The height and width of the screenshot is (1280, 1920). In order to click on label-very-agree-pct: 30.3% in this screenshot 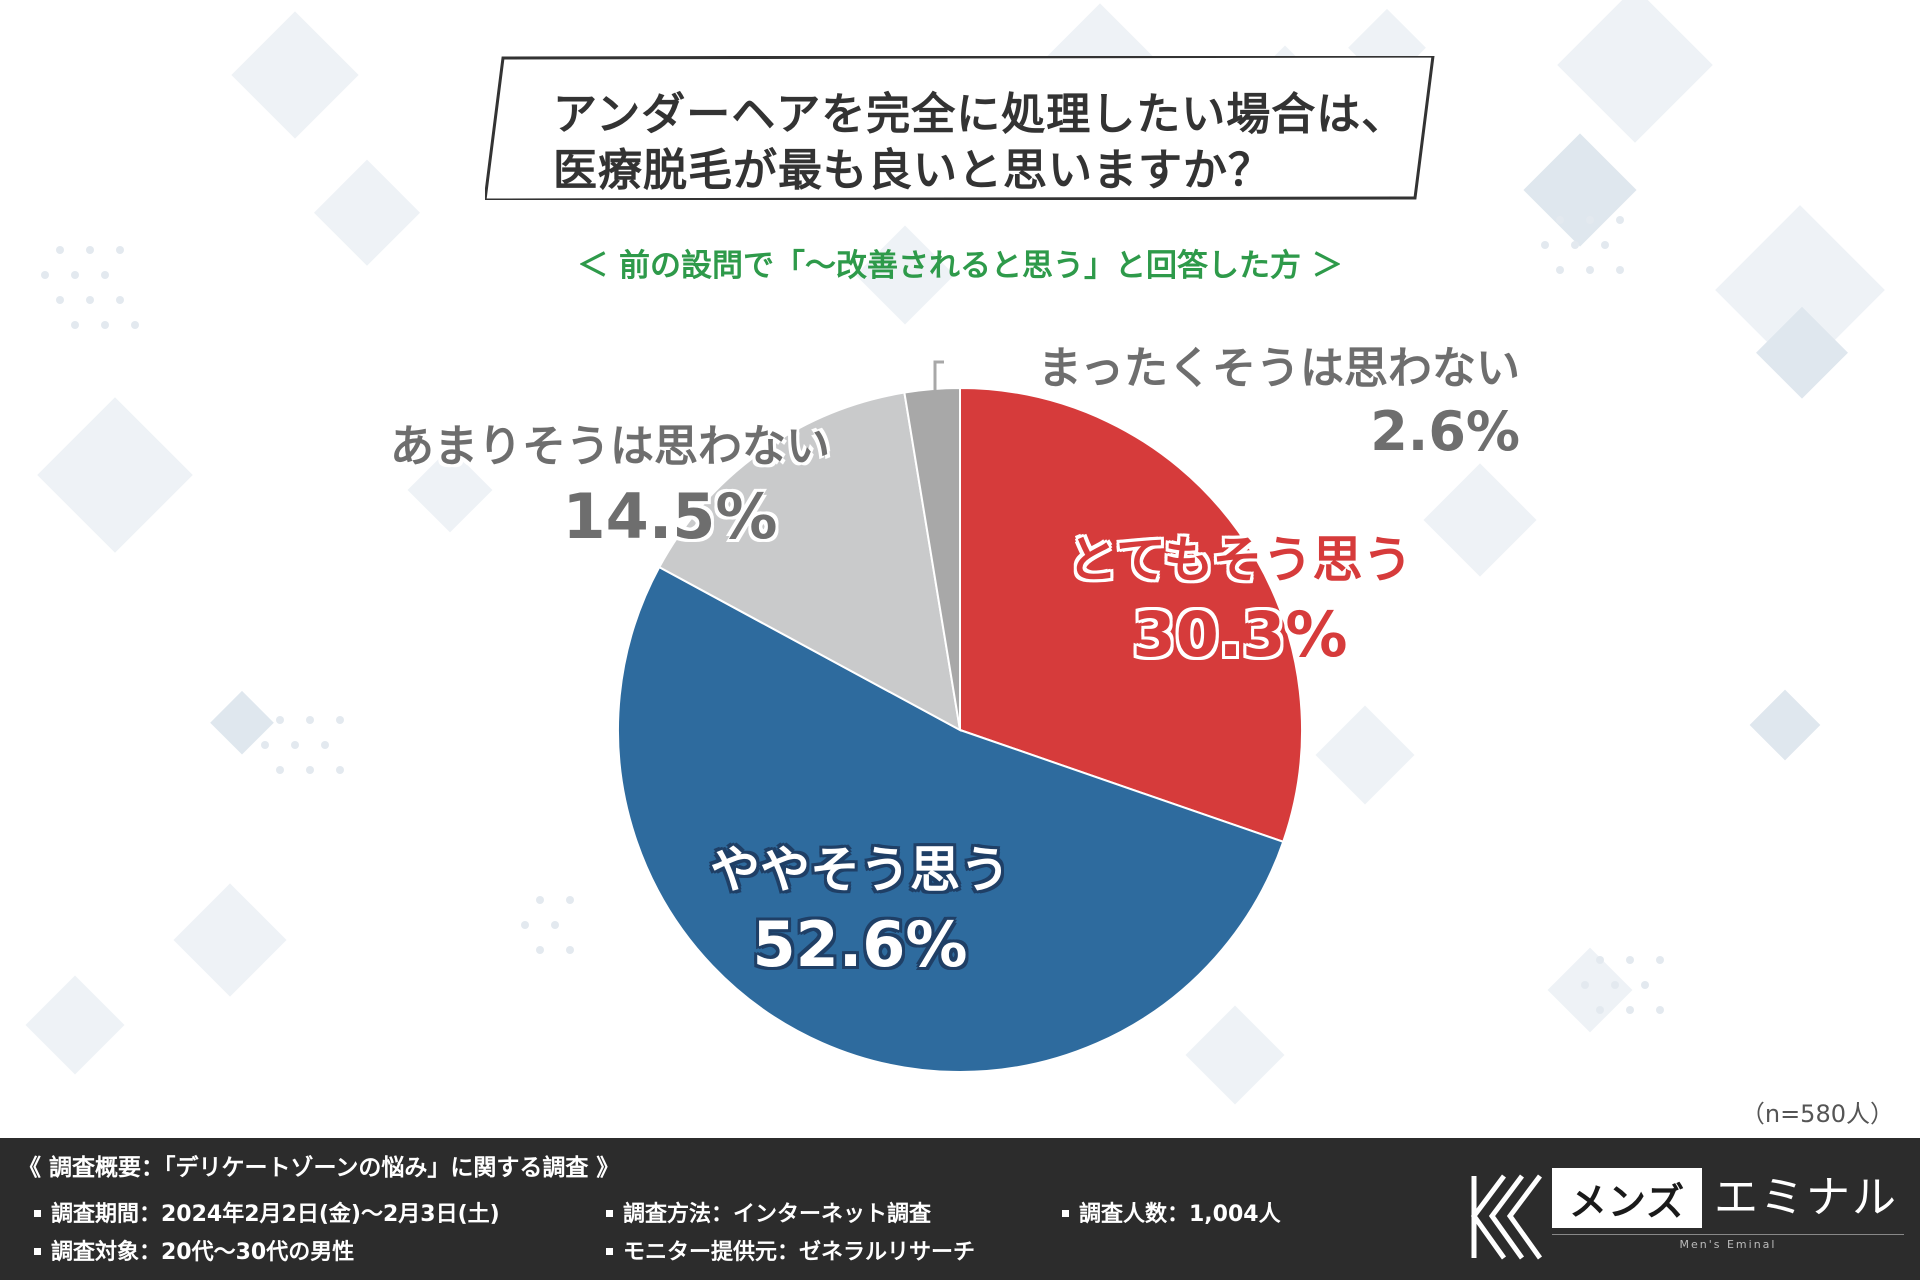, I will do `click(1240, 634)`.